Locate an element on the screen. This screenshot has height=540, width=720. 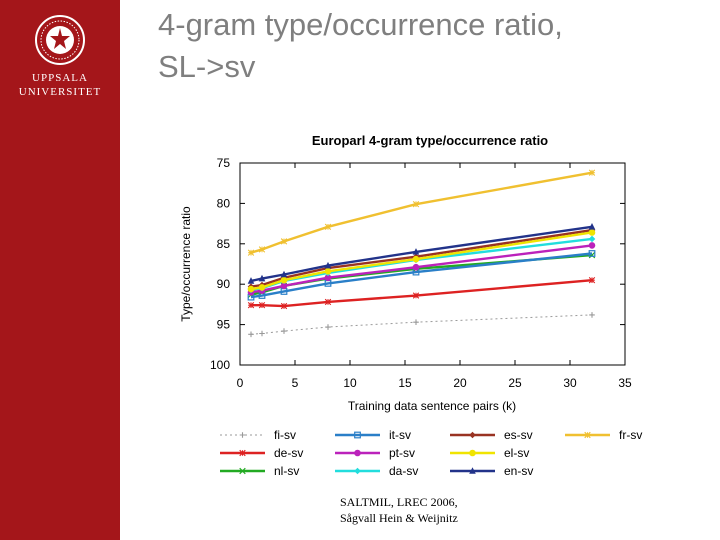
series-line-de-sv is located at coordinates (422, 293).